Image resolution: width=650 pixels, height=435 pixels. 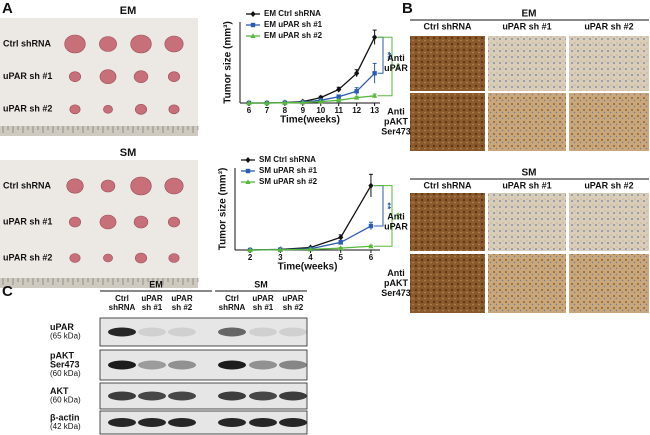 I want to click on x-tick-label: 8, so click(x=285, y=110).